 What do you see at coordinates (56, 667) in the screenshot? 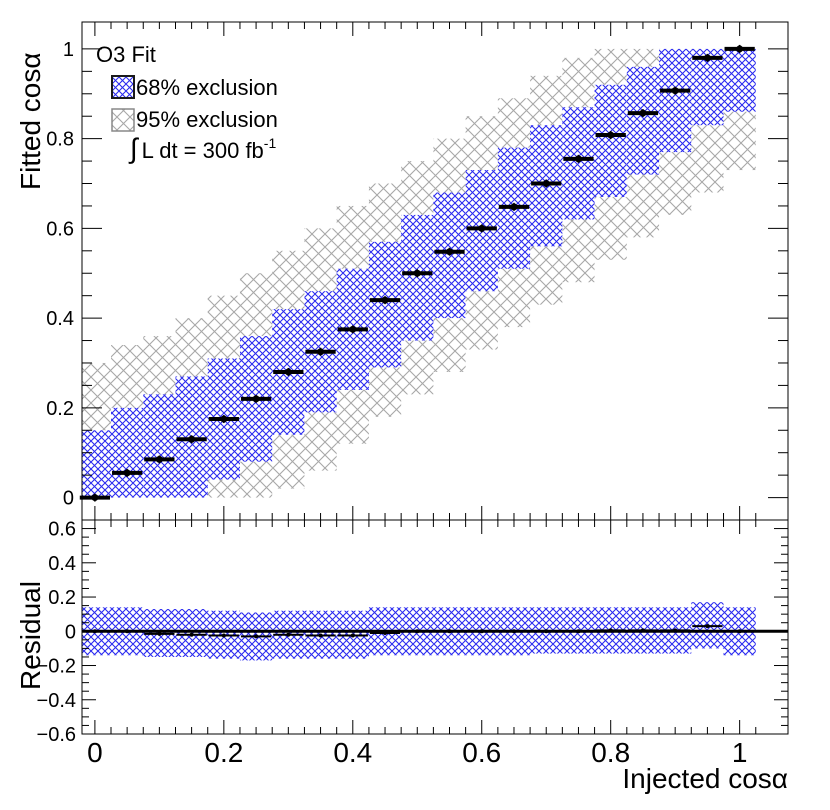
I see `residual-y-tick-label: −0.2` at bounding box center [56, 667].